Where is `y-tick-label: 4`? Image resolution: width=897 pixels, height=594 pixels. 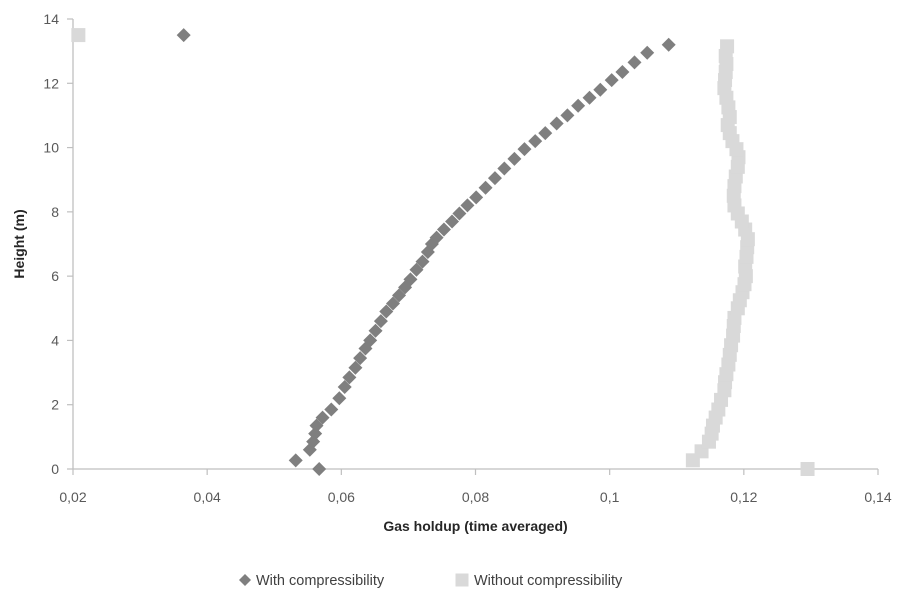
y-tick-label: 4 is located at coordinates (55, 340).